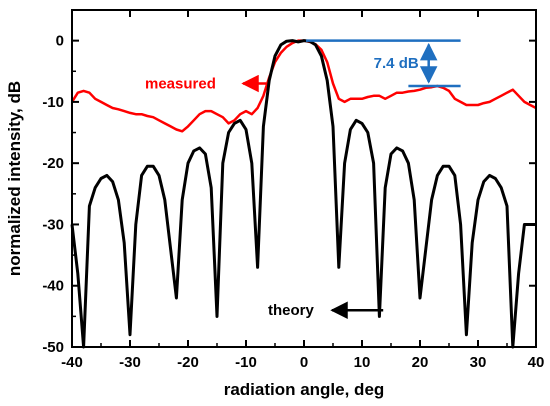 This screenshot has width=550, height=406. What do you see at coordinates (291, 310) in the screenshot?
I see `annotation-theory-label: theory` at bounding box center [291, 310].